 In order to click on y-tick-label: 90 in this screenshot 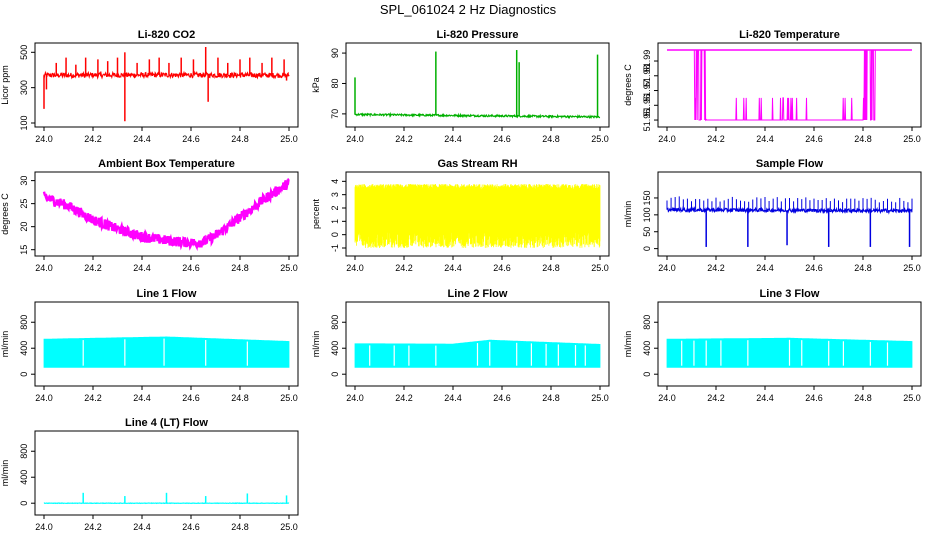, I will do `click(335, 53)`.